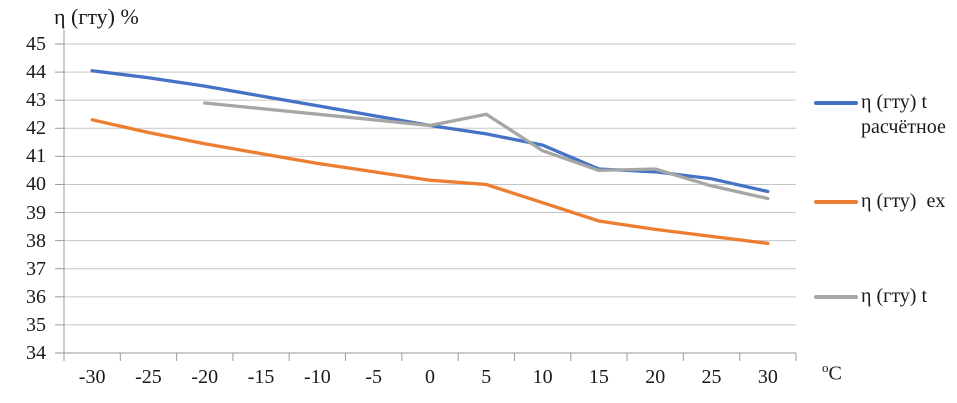  Describe the element at coordinates (36, 212) in the screenshot. I see `y-axis-tick-label: 39` at that location.